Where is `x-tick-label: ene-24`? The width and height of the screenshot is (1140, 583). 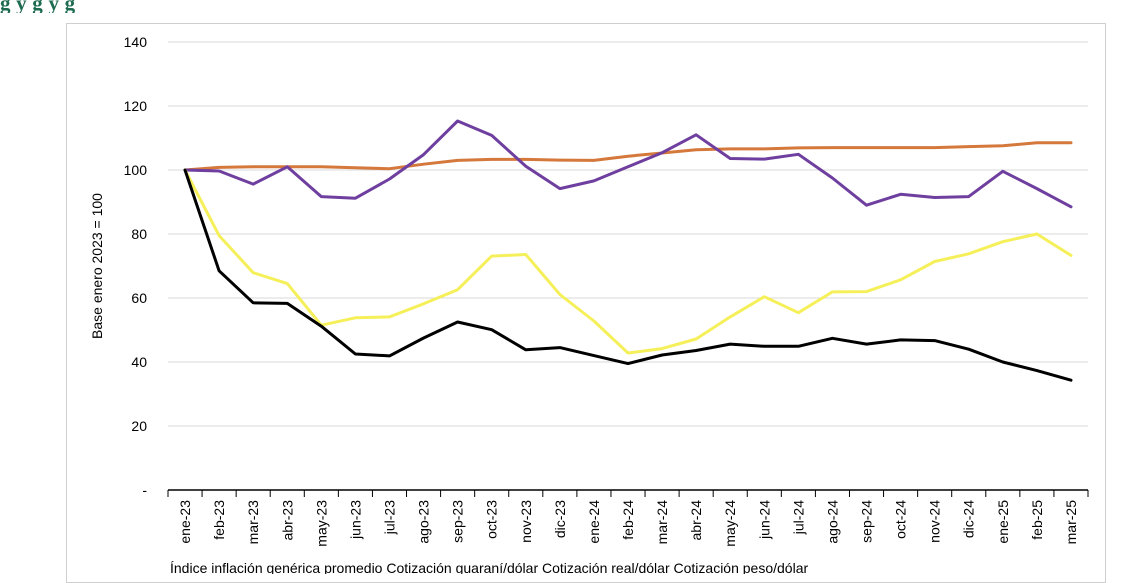
x-tick-label: ene-24 is located at coordinates (594, 522).